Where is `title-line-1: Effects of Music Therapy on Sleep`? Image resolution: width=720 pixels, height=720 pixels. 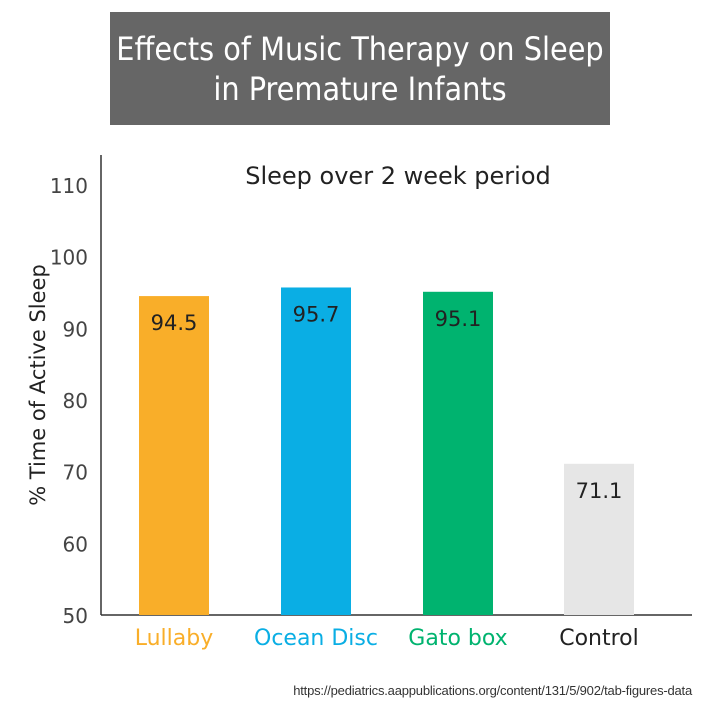
title-line-1: Effects of Music Therapy on Sleep is located at coordinates (360, 48).